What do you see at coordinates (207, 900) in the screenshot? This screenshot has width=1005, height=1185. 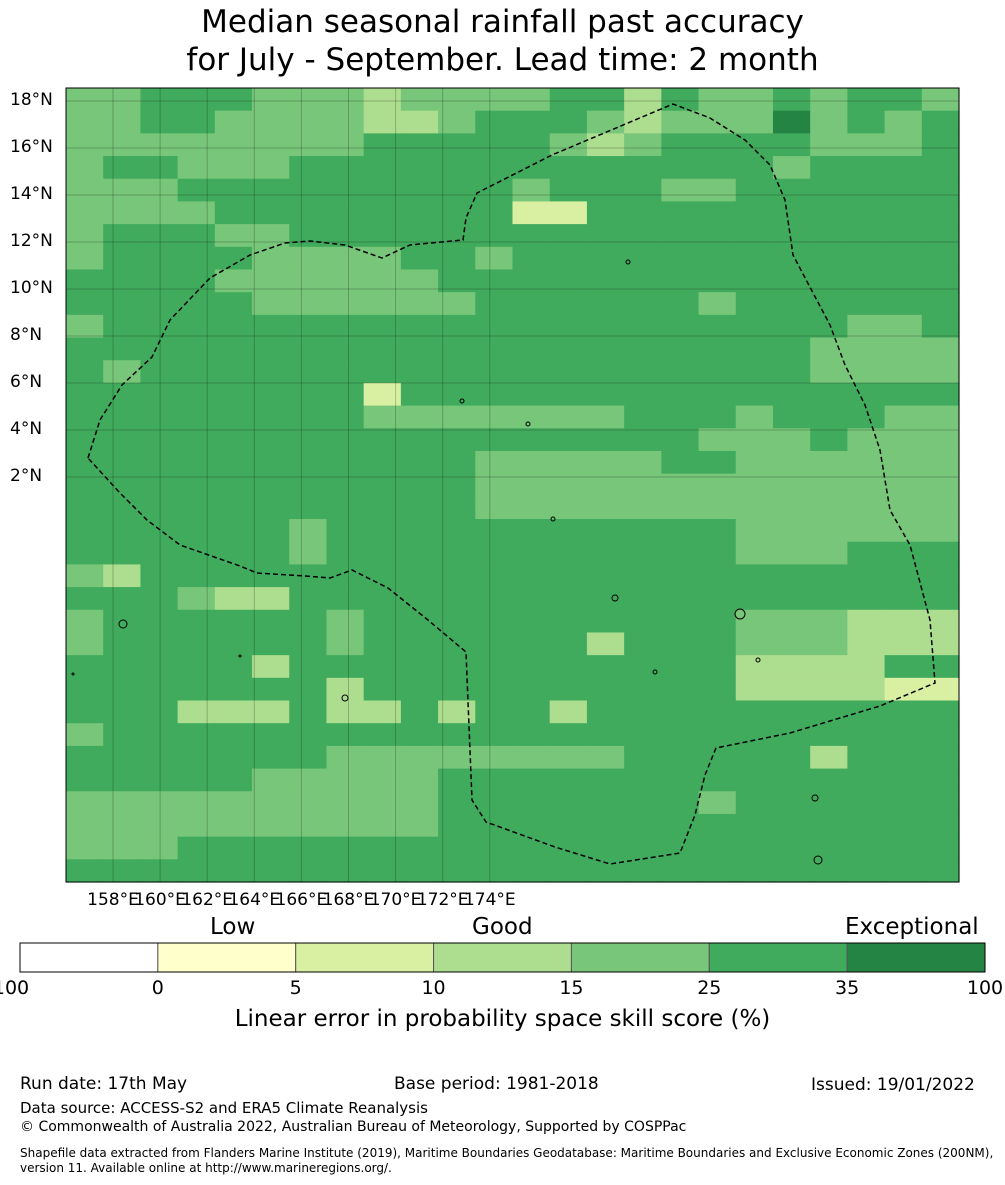 I see `longitude-label: 162°E` at bounding box center [207, 900].